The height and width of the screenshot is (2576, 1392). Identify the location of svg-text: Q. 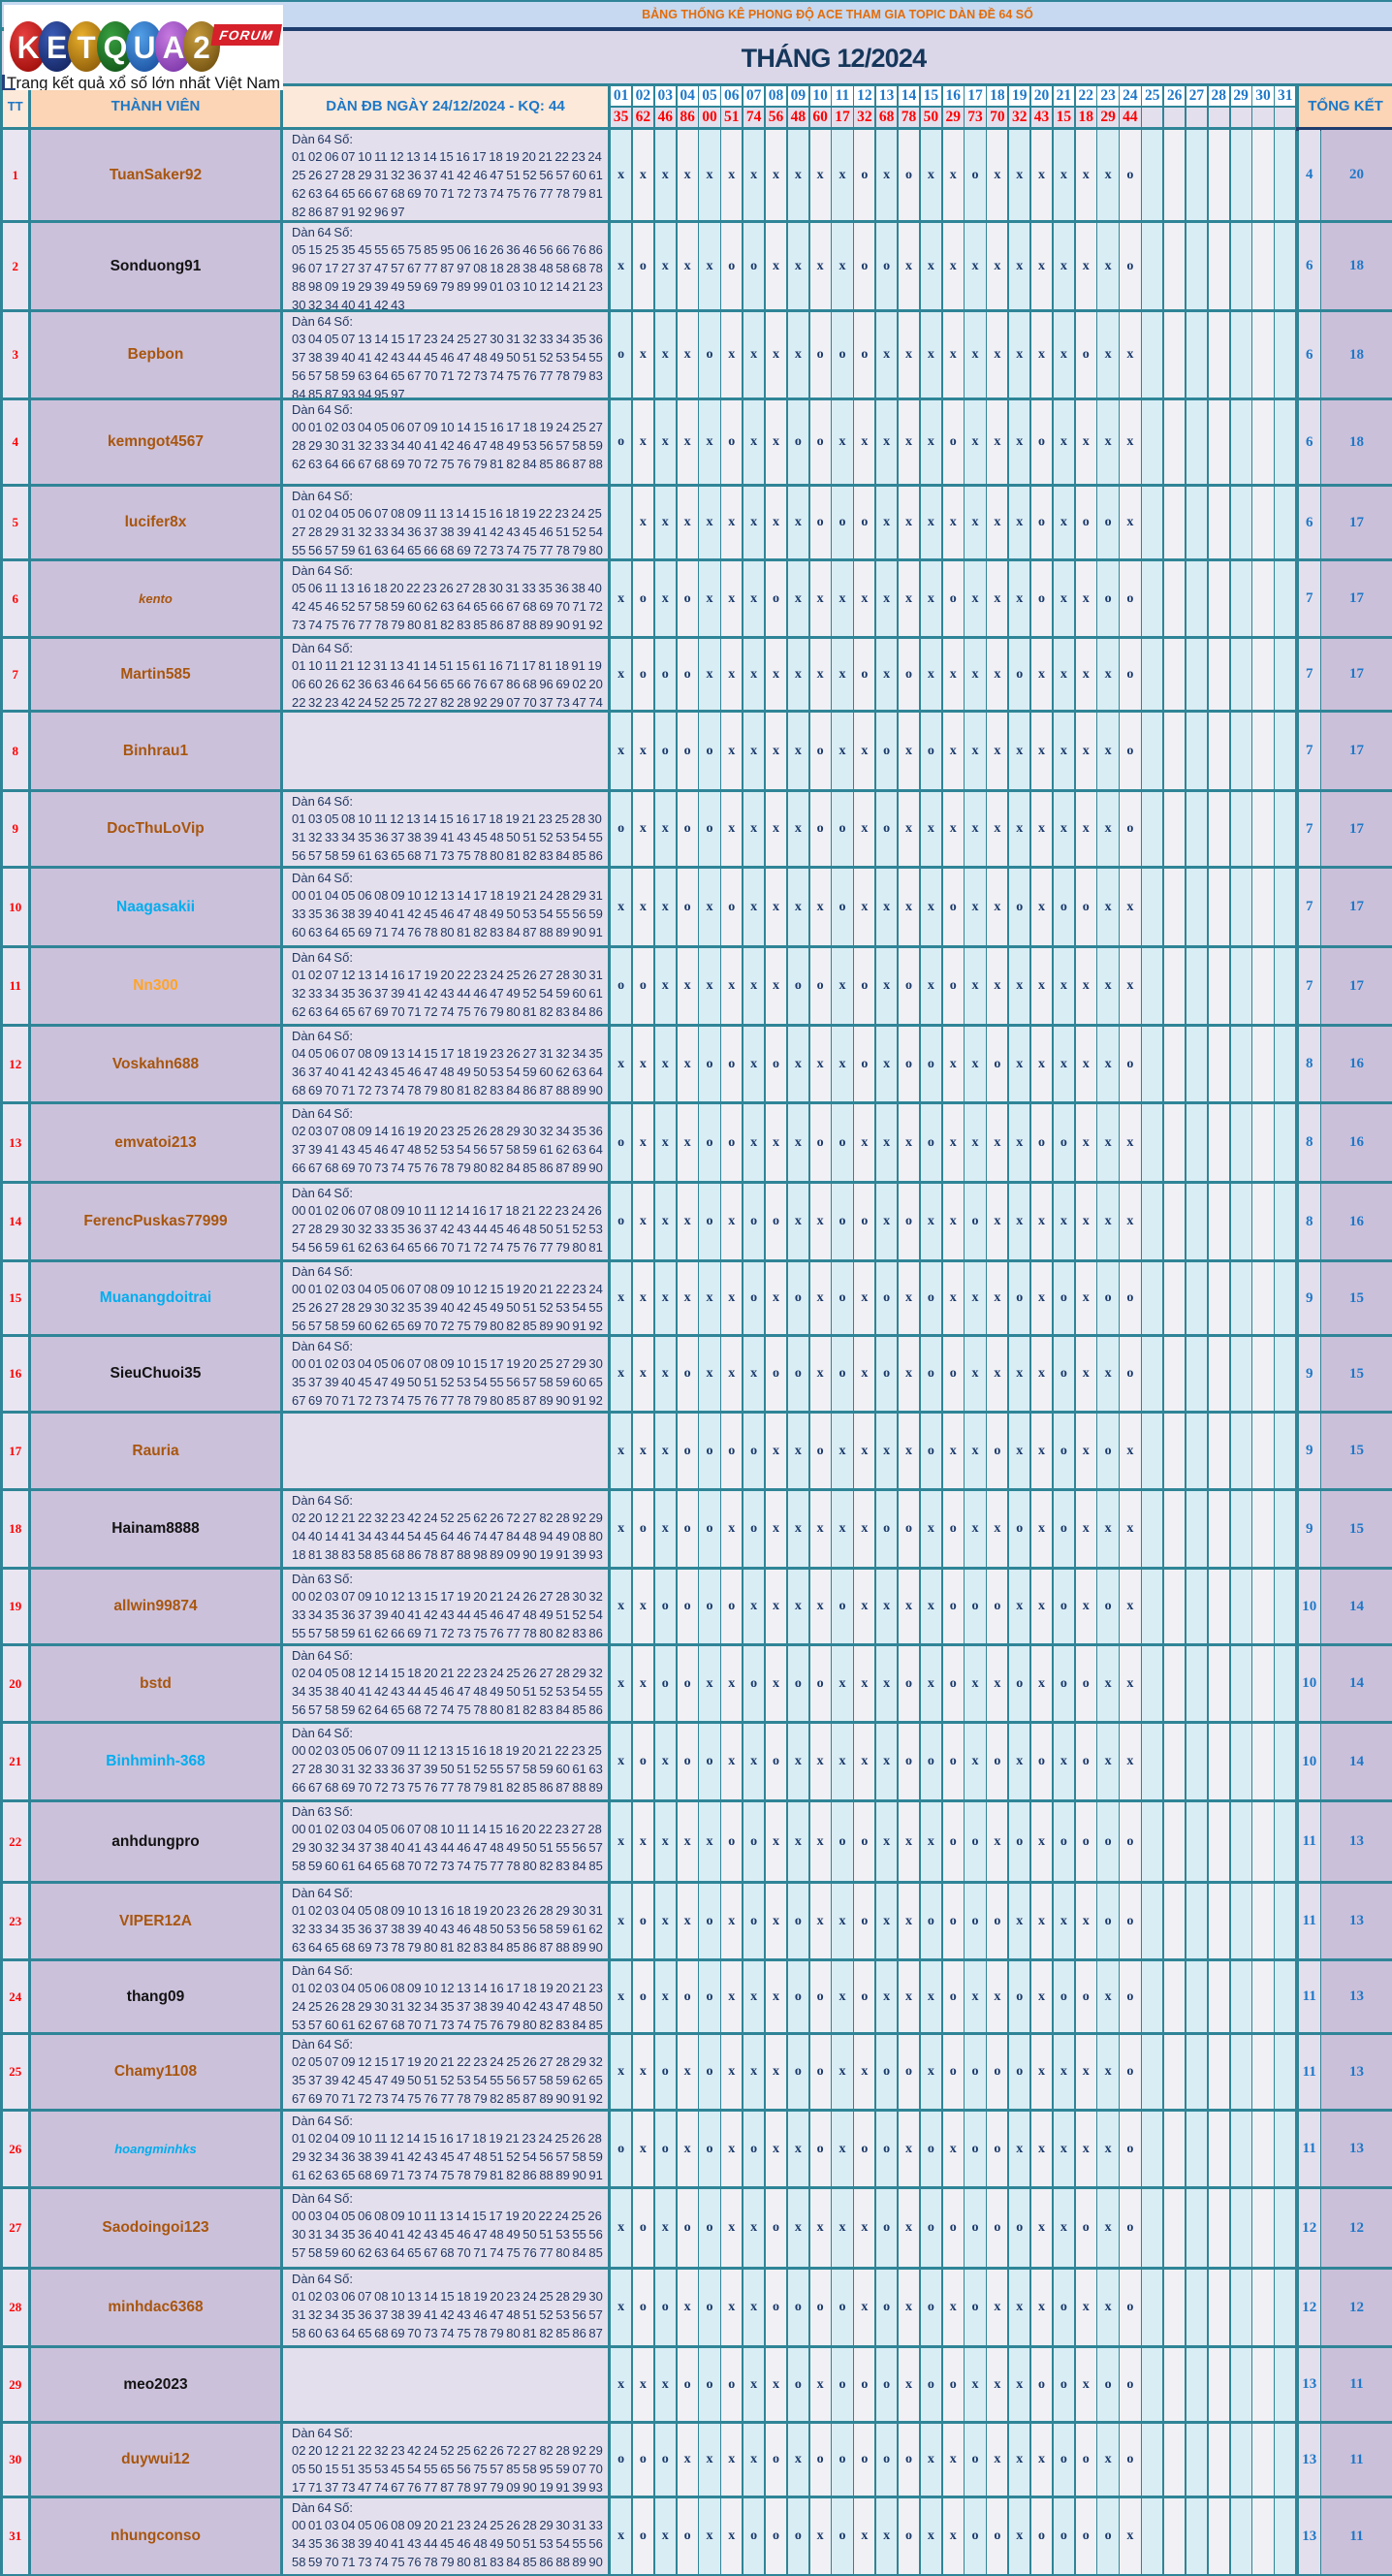
(116, 47).